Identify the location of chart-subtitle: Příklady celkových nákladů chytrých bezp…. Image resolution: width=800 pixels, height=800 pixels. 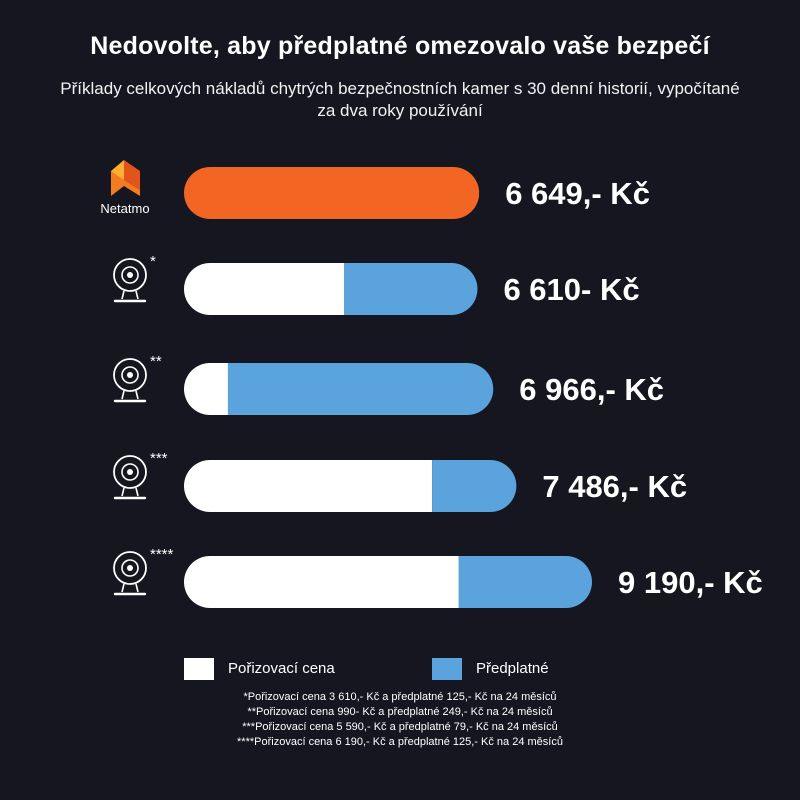
(400, 99).